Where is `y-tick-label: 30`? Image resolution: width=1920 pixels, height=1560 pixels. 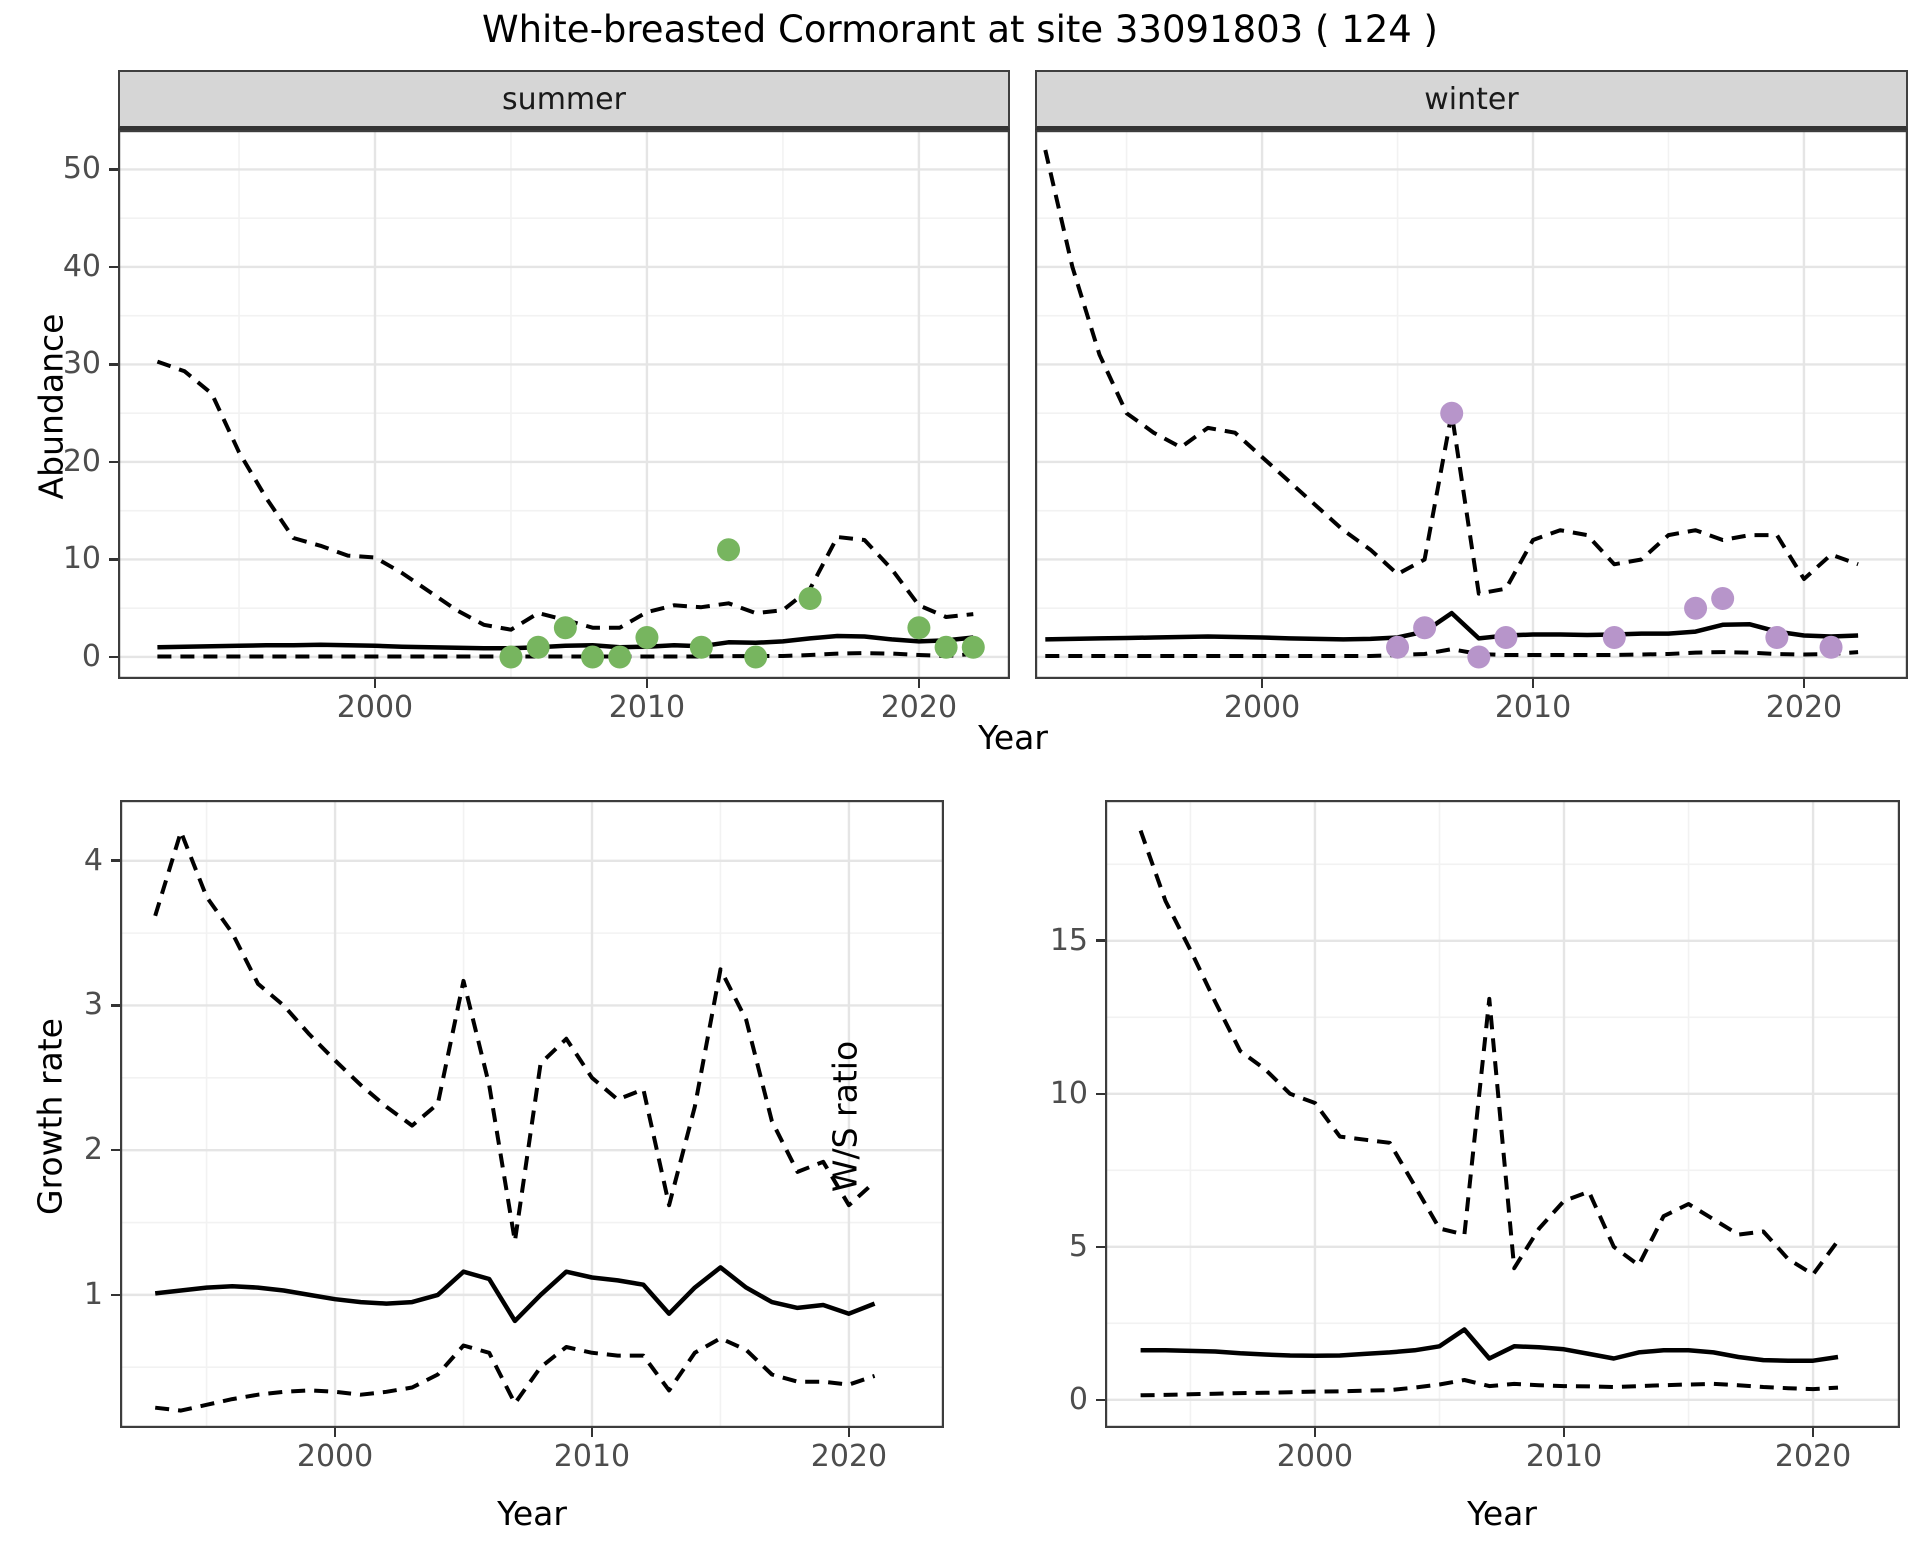
y-tick-label: 30 is located at coordinates (81, 364).